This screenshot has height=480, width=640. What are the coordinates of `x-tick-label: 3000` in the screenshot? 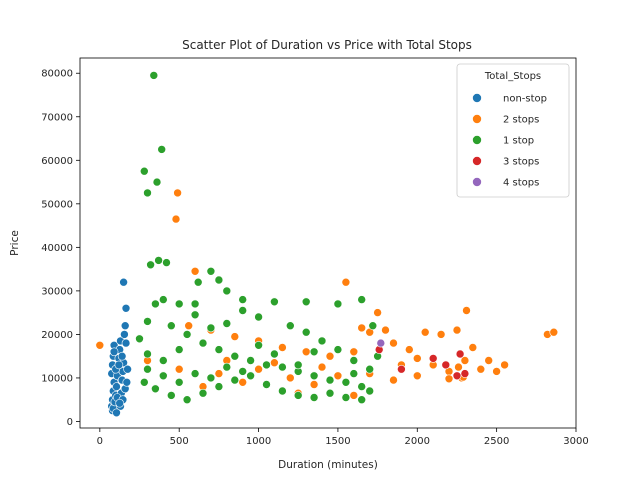 It's located at (575, 441).